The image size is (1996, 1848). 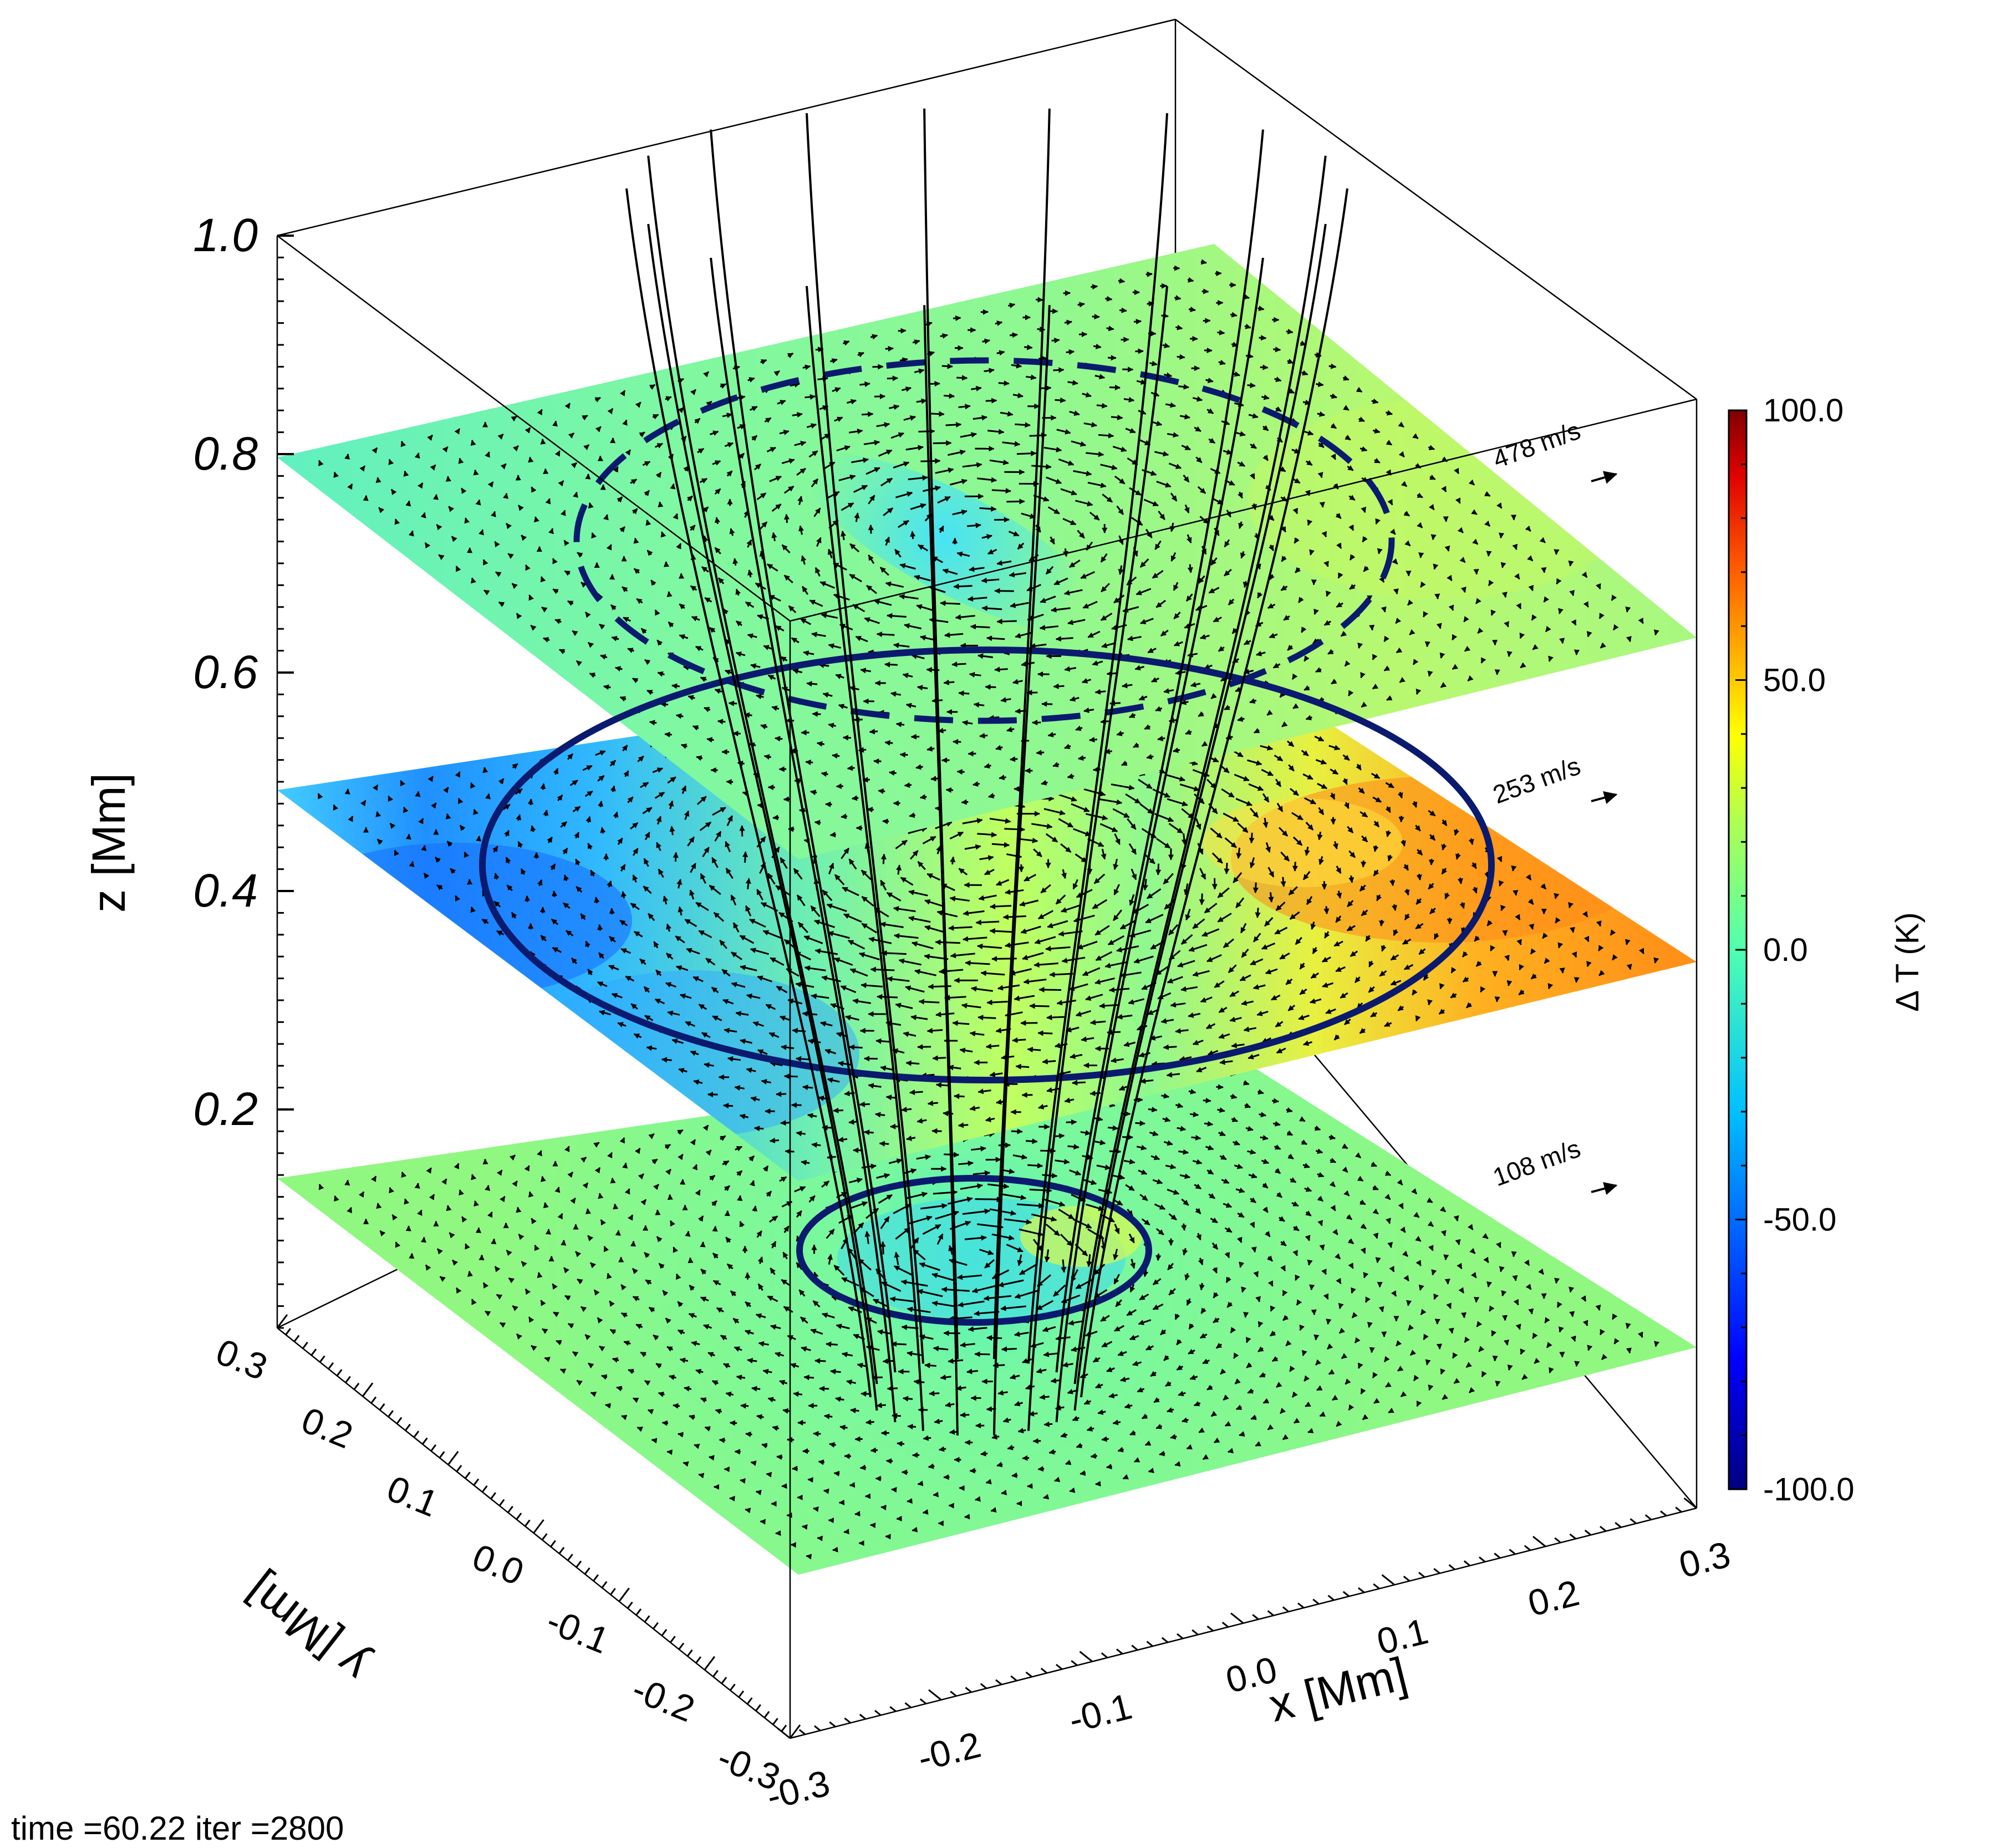 What do you see at coordinates (1803, 411) in the screenshot?
I see `colorbar-tick-label: 100.0` at bounding box center [1803, 411].